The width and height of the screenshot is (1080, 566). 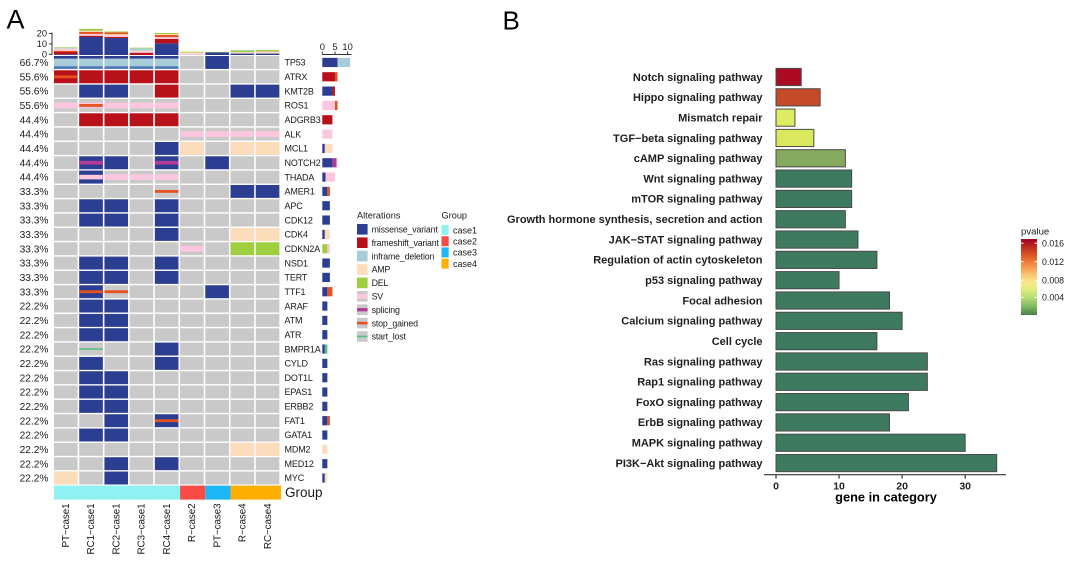 What do you see at coordinates (295, 63) in the screenshot?
I see `svg-text: TP53` at bounding box center [295, 63].